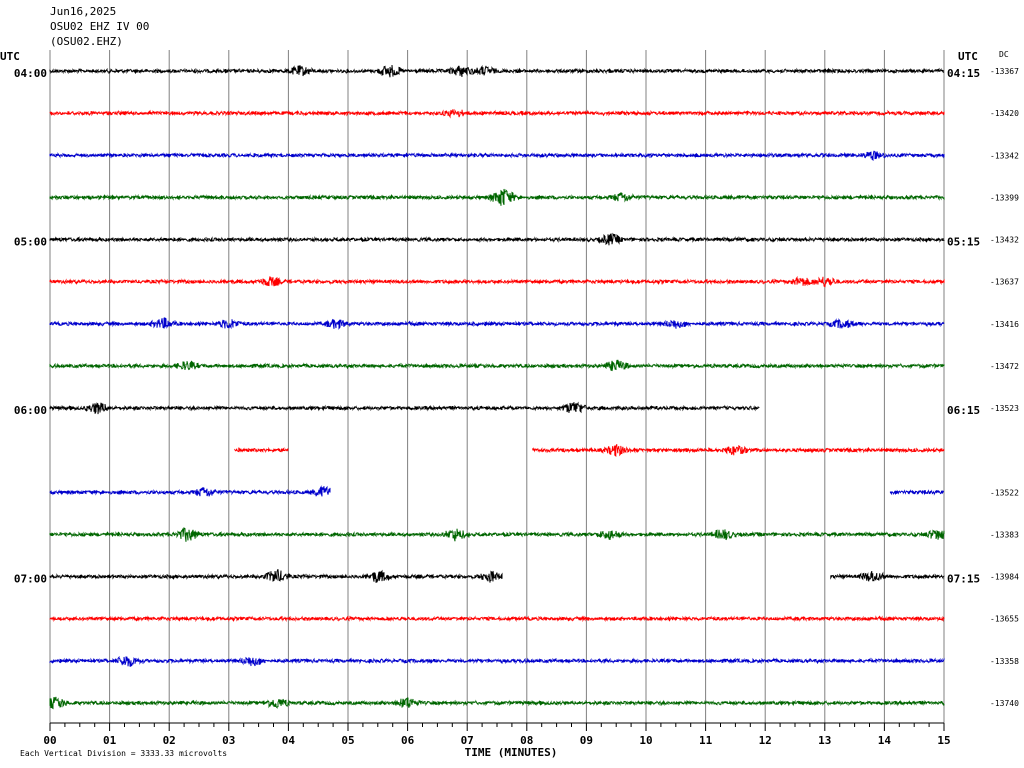  What do you see at coordinates (1004, 71) in the screenshot?
I see `dc-value: -13367` at bounding box center [1004, 71].